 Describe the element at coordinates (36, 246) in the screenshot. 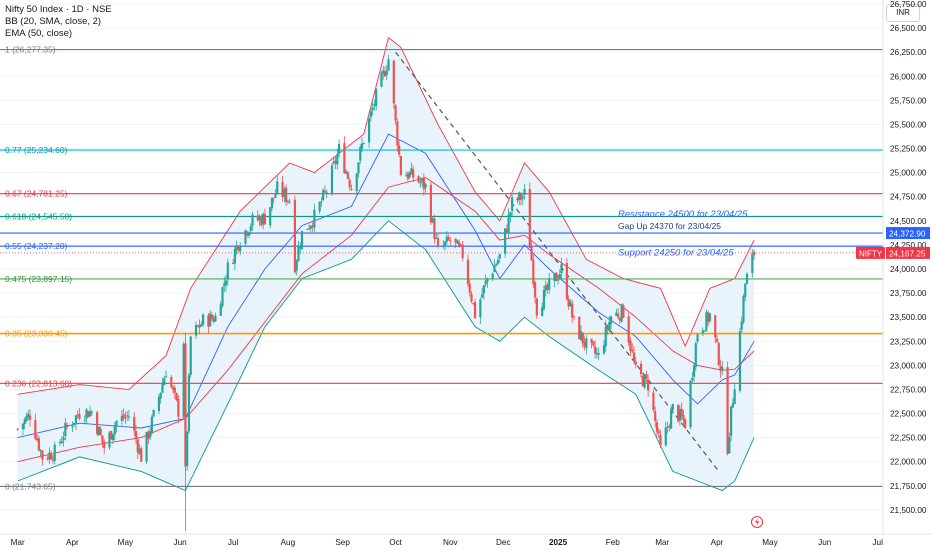

I see `fib-level-label: 0.55 (24,237.20)` at that location.